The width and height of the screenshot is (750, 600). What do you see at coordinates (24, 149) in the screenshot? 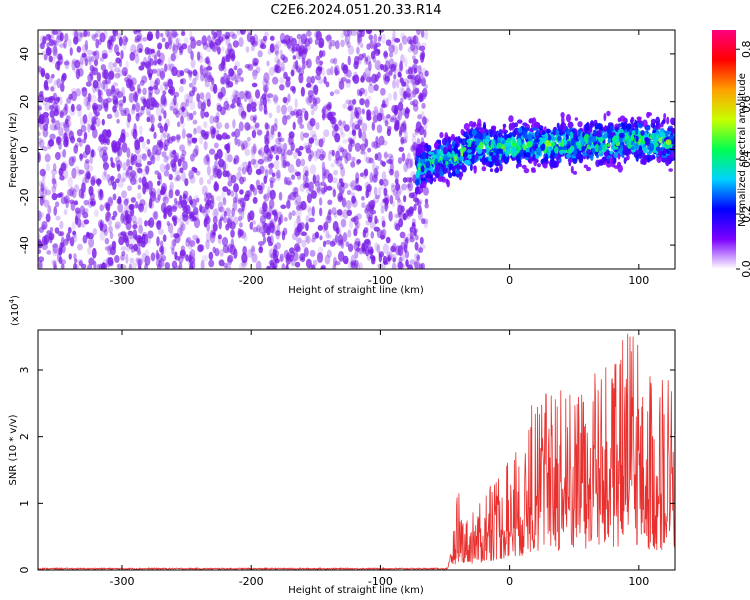
I see `spectrogram-y-tick-label: 0` at bounding box center [24, 149].